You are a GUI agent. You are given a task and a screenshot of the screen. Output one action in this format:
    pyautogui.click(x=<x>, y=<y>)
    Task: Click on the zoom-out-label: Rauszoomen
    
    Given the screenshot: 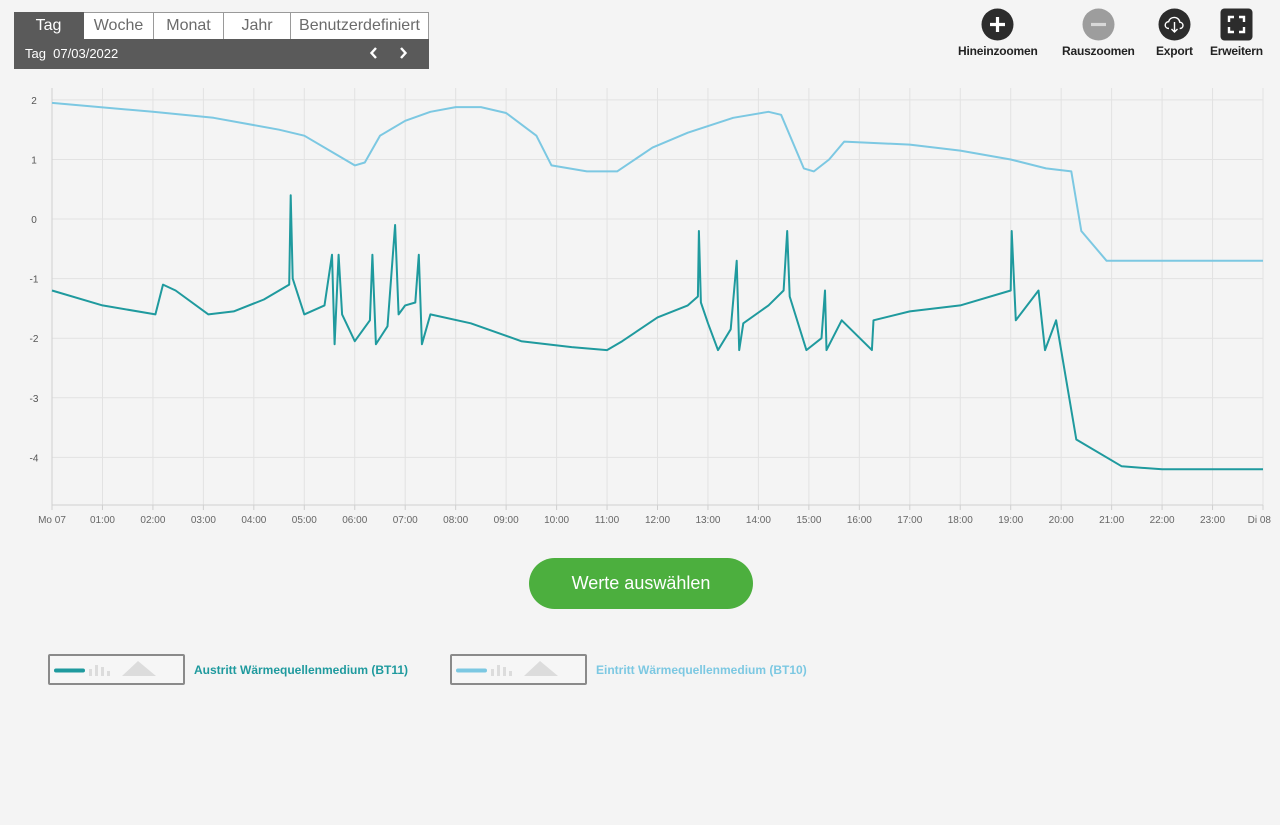 What is the action you would take?
    pyautogui.click(x=1098, y=51)
    